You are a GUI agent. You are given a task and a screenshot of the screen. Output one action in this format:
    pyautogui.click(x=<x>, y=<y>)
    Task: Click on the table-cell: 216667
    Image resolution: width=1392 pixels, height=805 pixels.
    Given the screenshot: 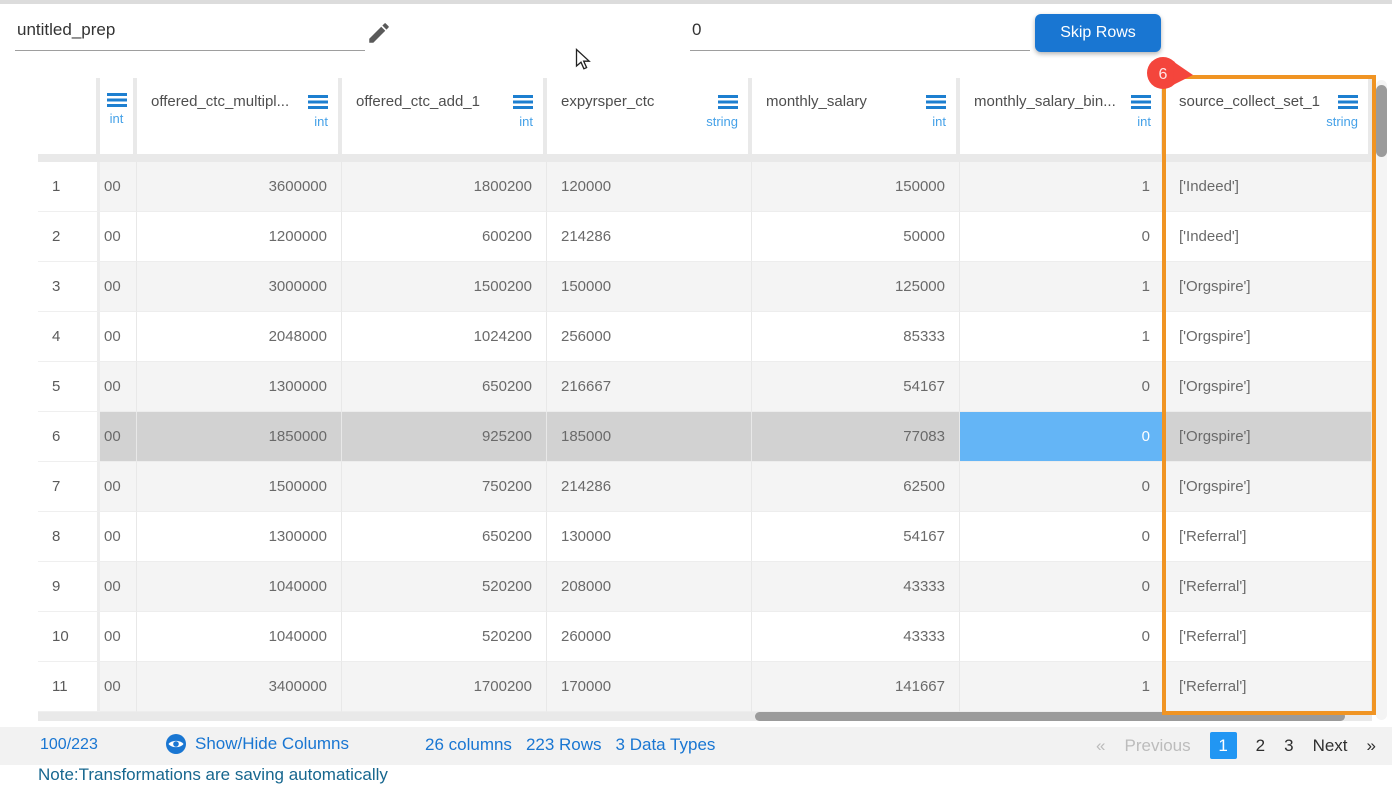 What is the action you would take?
    pyautogui.click(x=649, y=387)
    